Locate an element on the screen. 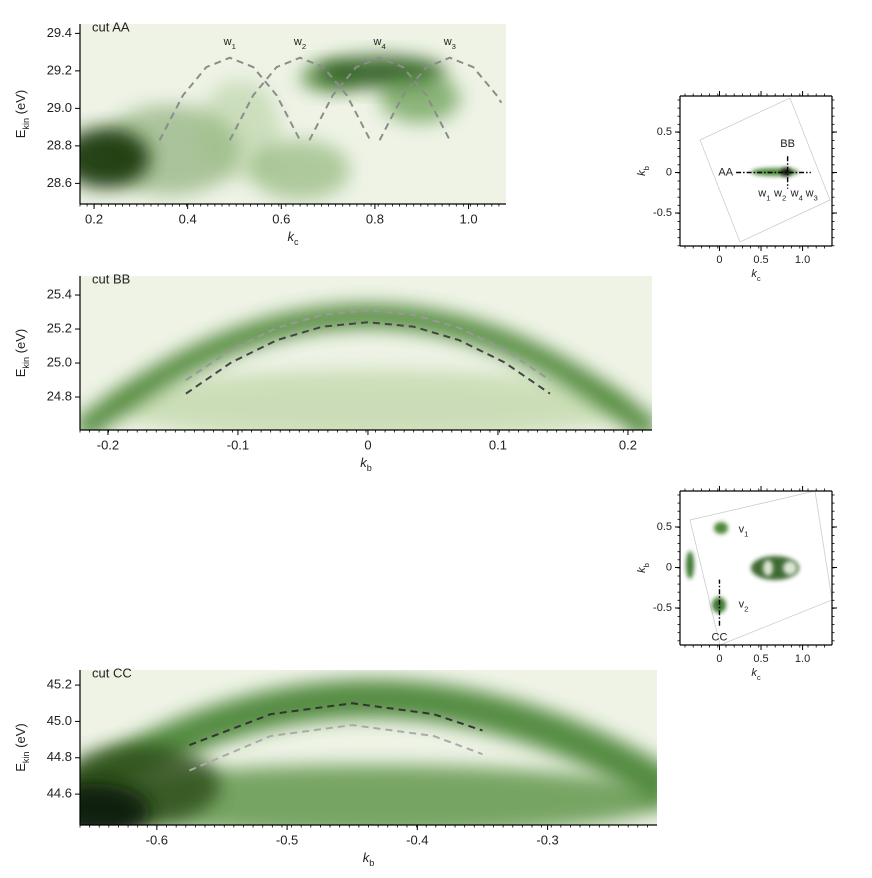 This screenshot has height=878, width=872. y-tick-label: 29.0 is located at coordinates (59, 107).